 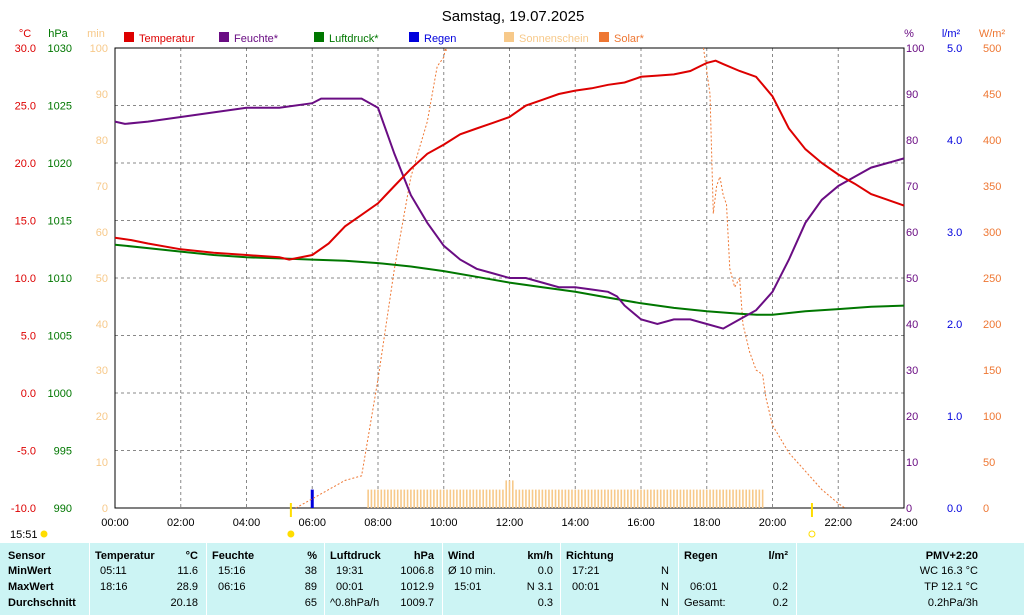 I want to click on sunshine-tick-label: 40, so click(x=102, y=325).